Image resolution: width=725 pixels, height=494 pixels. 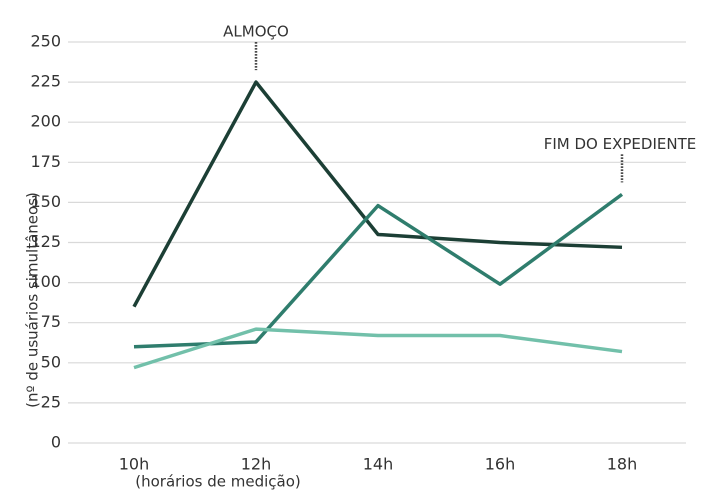 I want to click on x-tick-label: 14h, so click(x=378, y=464).